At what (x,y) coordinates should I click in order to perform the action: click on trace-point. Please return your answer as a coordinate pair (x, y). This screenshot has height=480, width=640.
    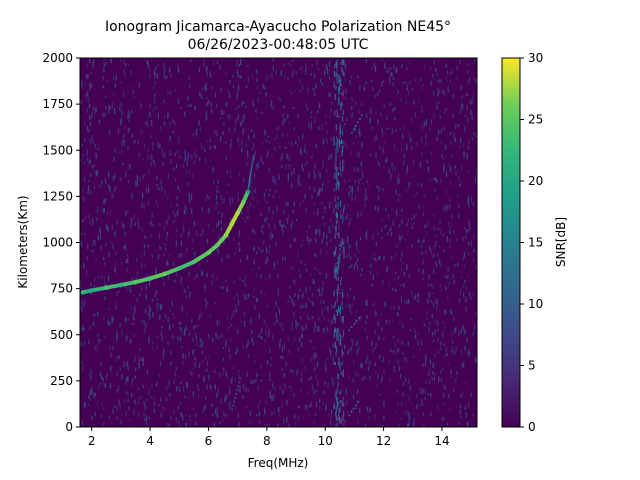
    Looking at the image, I should click on (150, 278).